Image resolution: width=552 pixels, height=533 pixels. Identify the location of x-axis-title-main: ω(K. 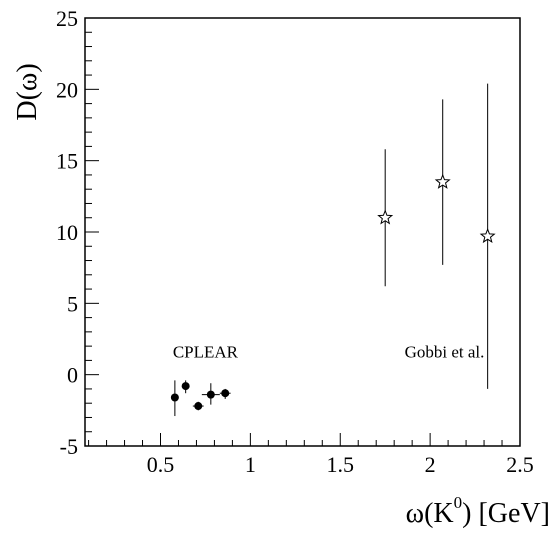
(430, 513).